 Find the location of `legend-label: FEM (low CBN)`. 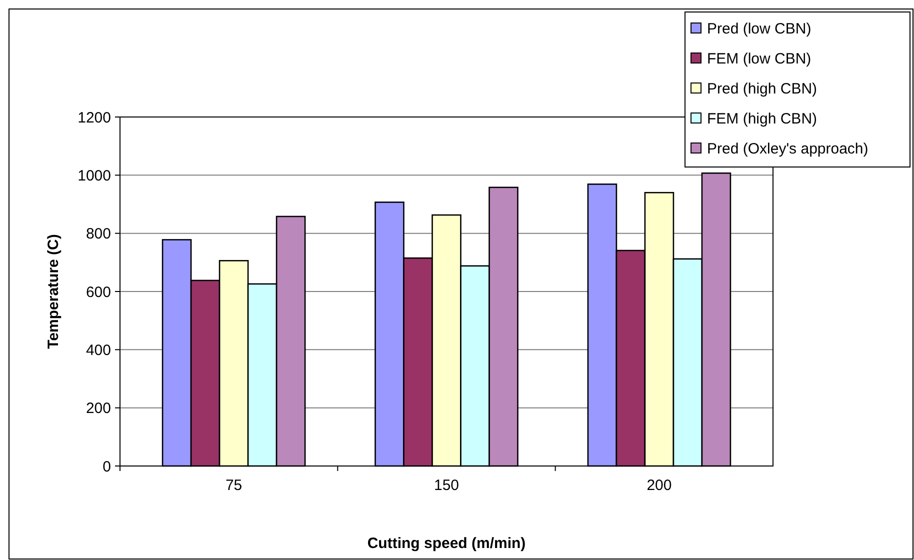

legend-label: FEM (low CBN) is located at coordinates (759, 59).